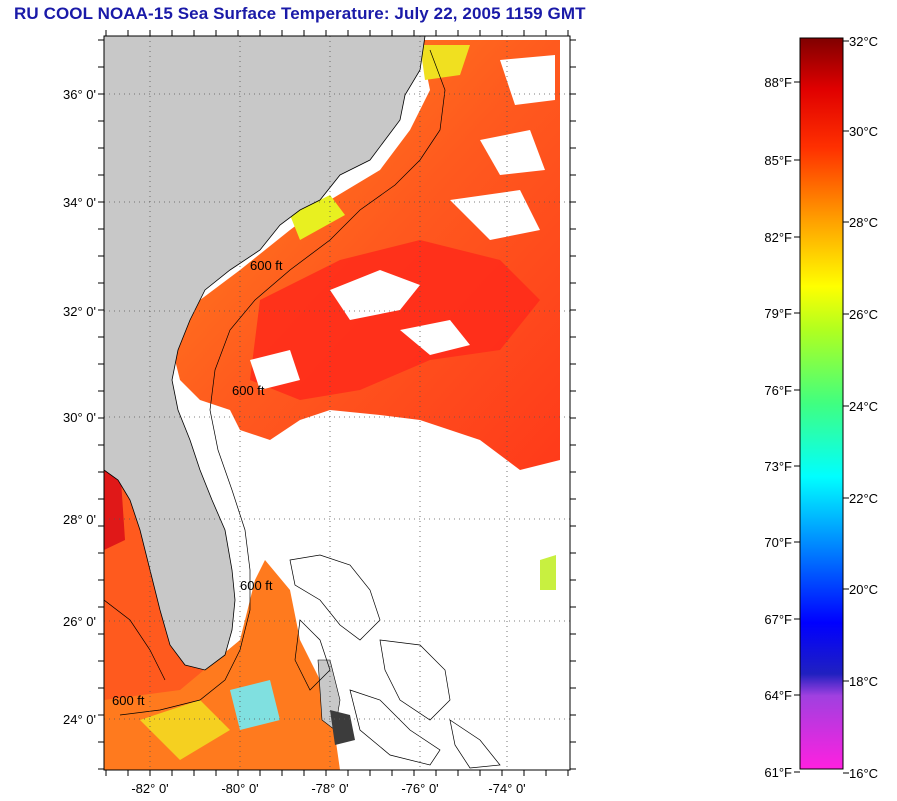 The image size is (897, 801). I want to click on latitude-label: 24° 0', so click(79, 719).